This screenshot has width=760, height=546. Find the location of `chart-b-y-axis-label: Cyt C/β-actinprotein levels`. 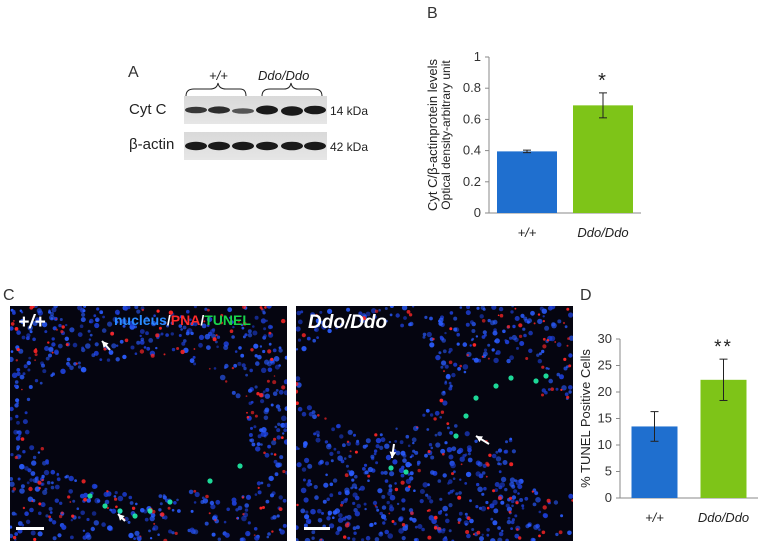

chart-b-y-axis-label: Cyt C/β-actinprotein levels is located at coordinates (432, 135).